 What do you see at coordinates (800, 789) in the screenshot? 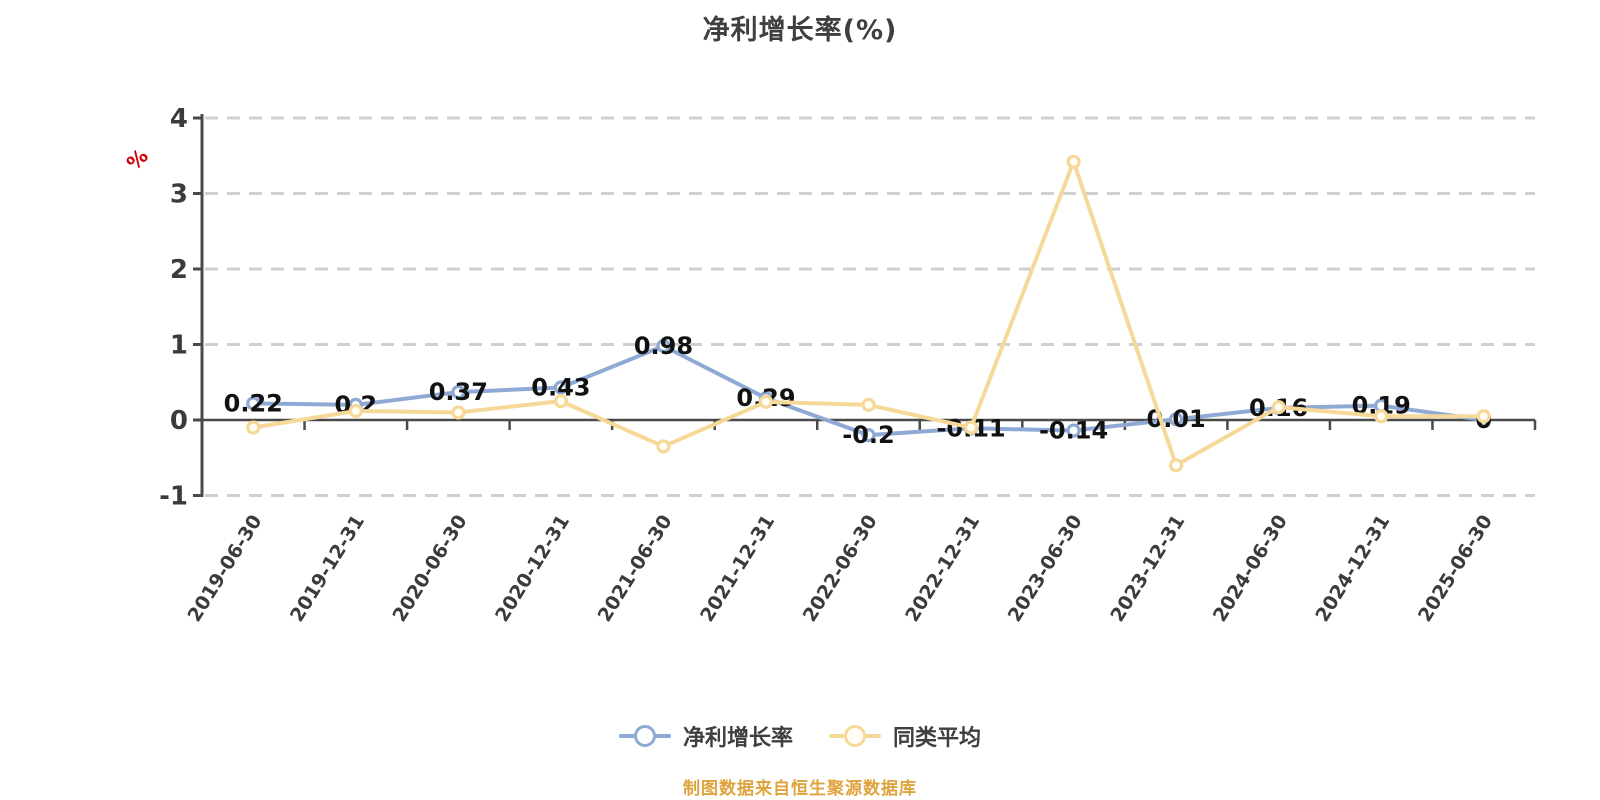
I see `footer-note: 制图数据来自恒生聚源数据库` at bounding box center [800, 789].